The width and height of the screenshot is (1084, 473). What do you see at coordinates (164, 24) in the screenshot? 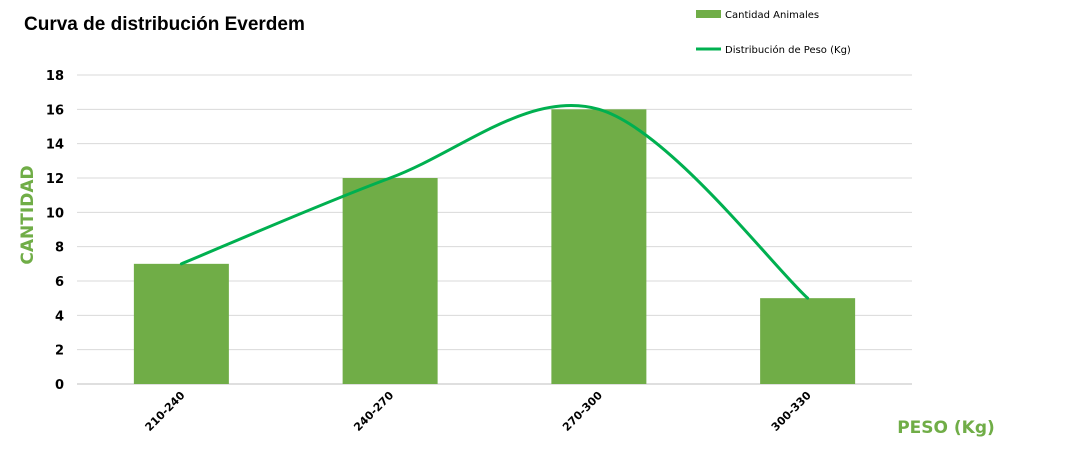
I see `chart-title: Curva de distribución Everdem` at bounding box center [164, 24].